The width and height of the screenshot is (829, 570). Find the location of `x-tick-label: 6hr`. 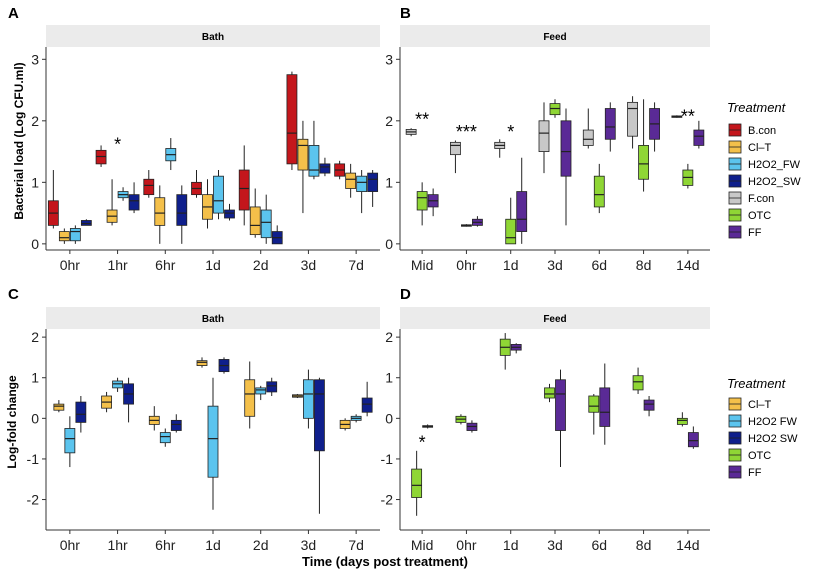

x-tick-label: 6hr is located at coordinates (165, 545).